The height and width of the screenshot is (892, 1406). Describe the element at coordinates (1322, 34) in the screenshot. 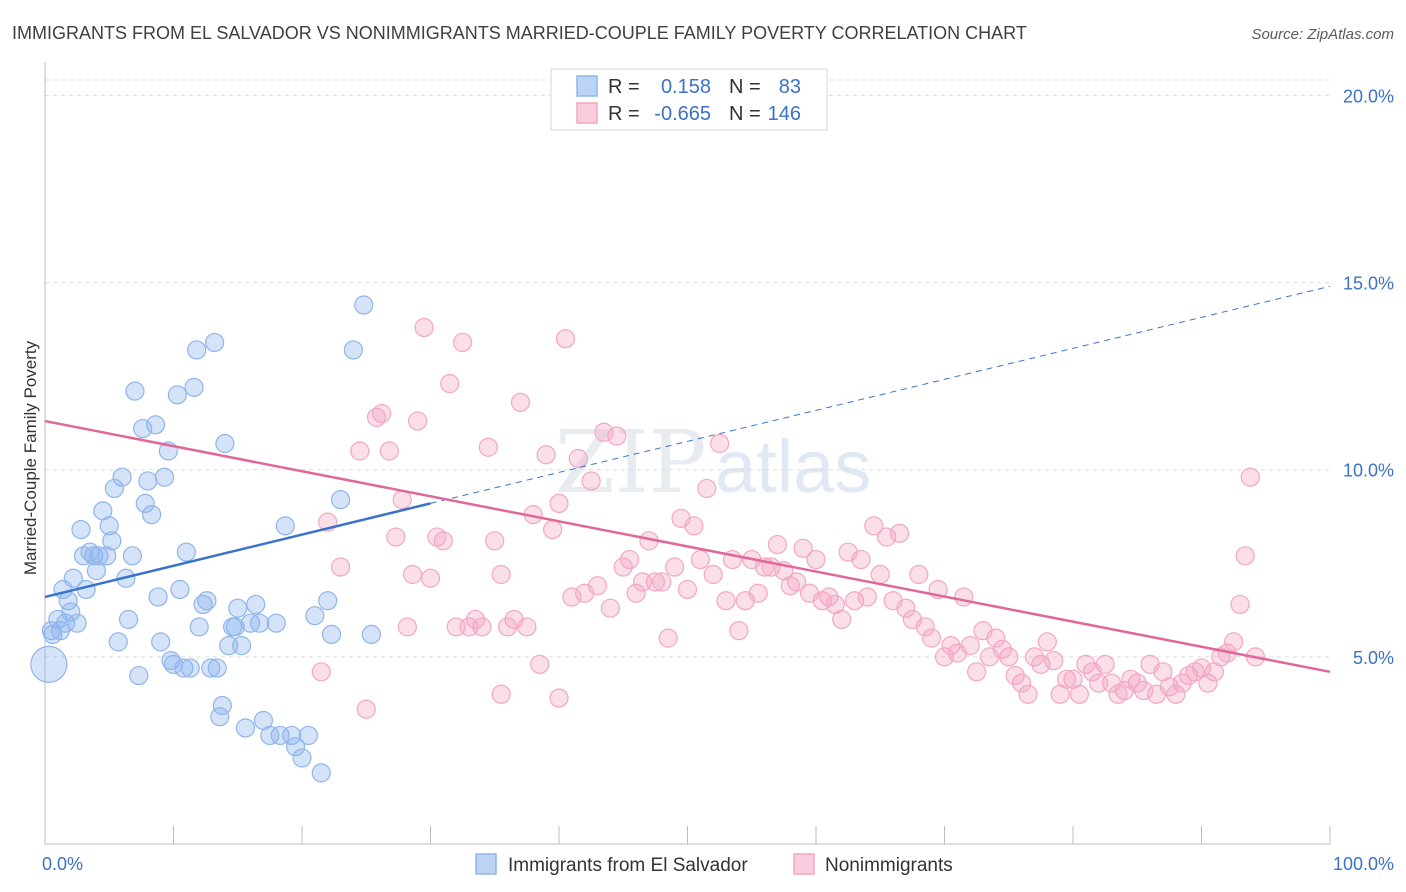

I see `chart-source: Source: ZipAtlas.com` at that location.